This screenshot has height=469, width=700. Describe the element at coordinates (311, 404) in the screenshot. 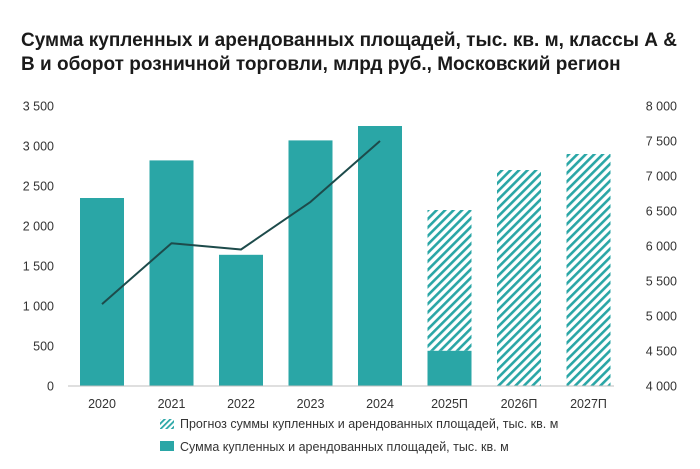

I see `x-tick-label: 2023` at that location.